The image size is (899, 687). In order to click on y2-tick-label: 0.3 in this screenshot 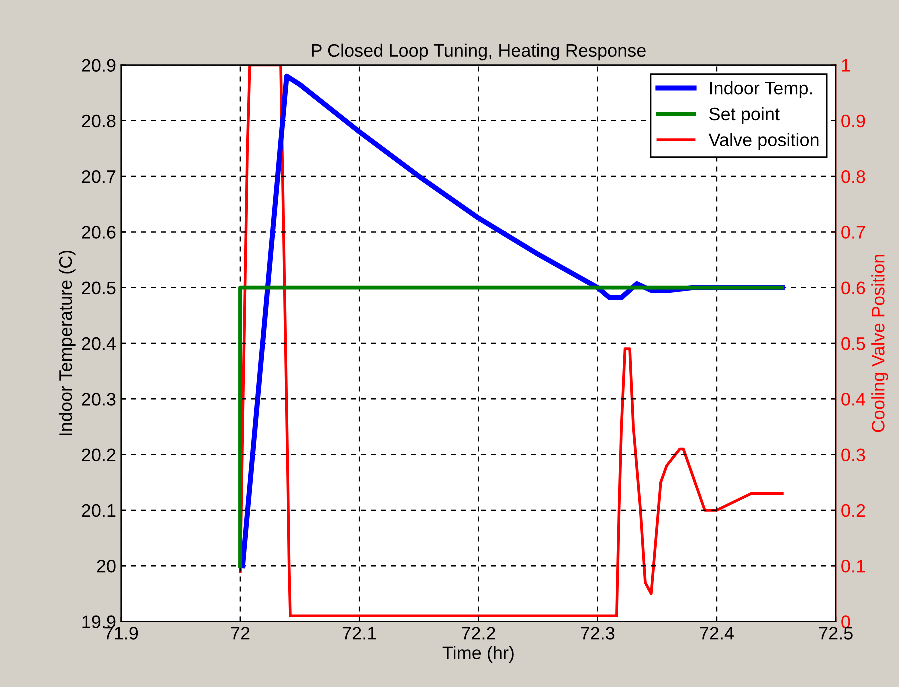, I will do `click(854, 455)`.